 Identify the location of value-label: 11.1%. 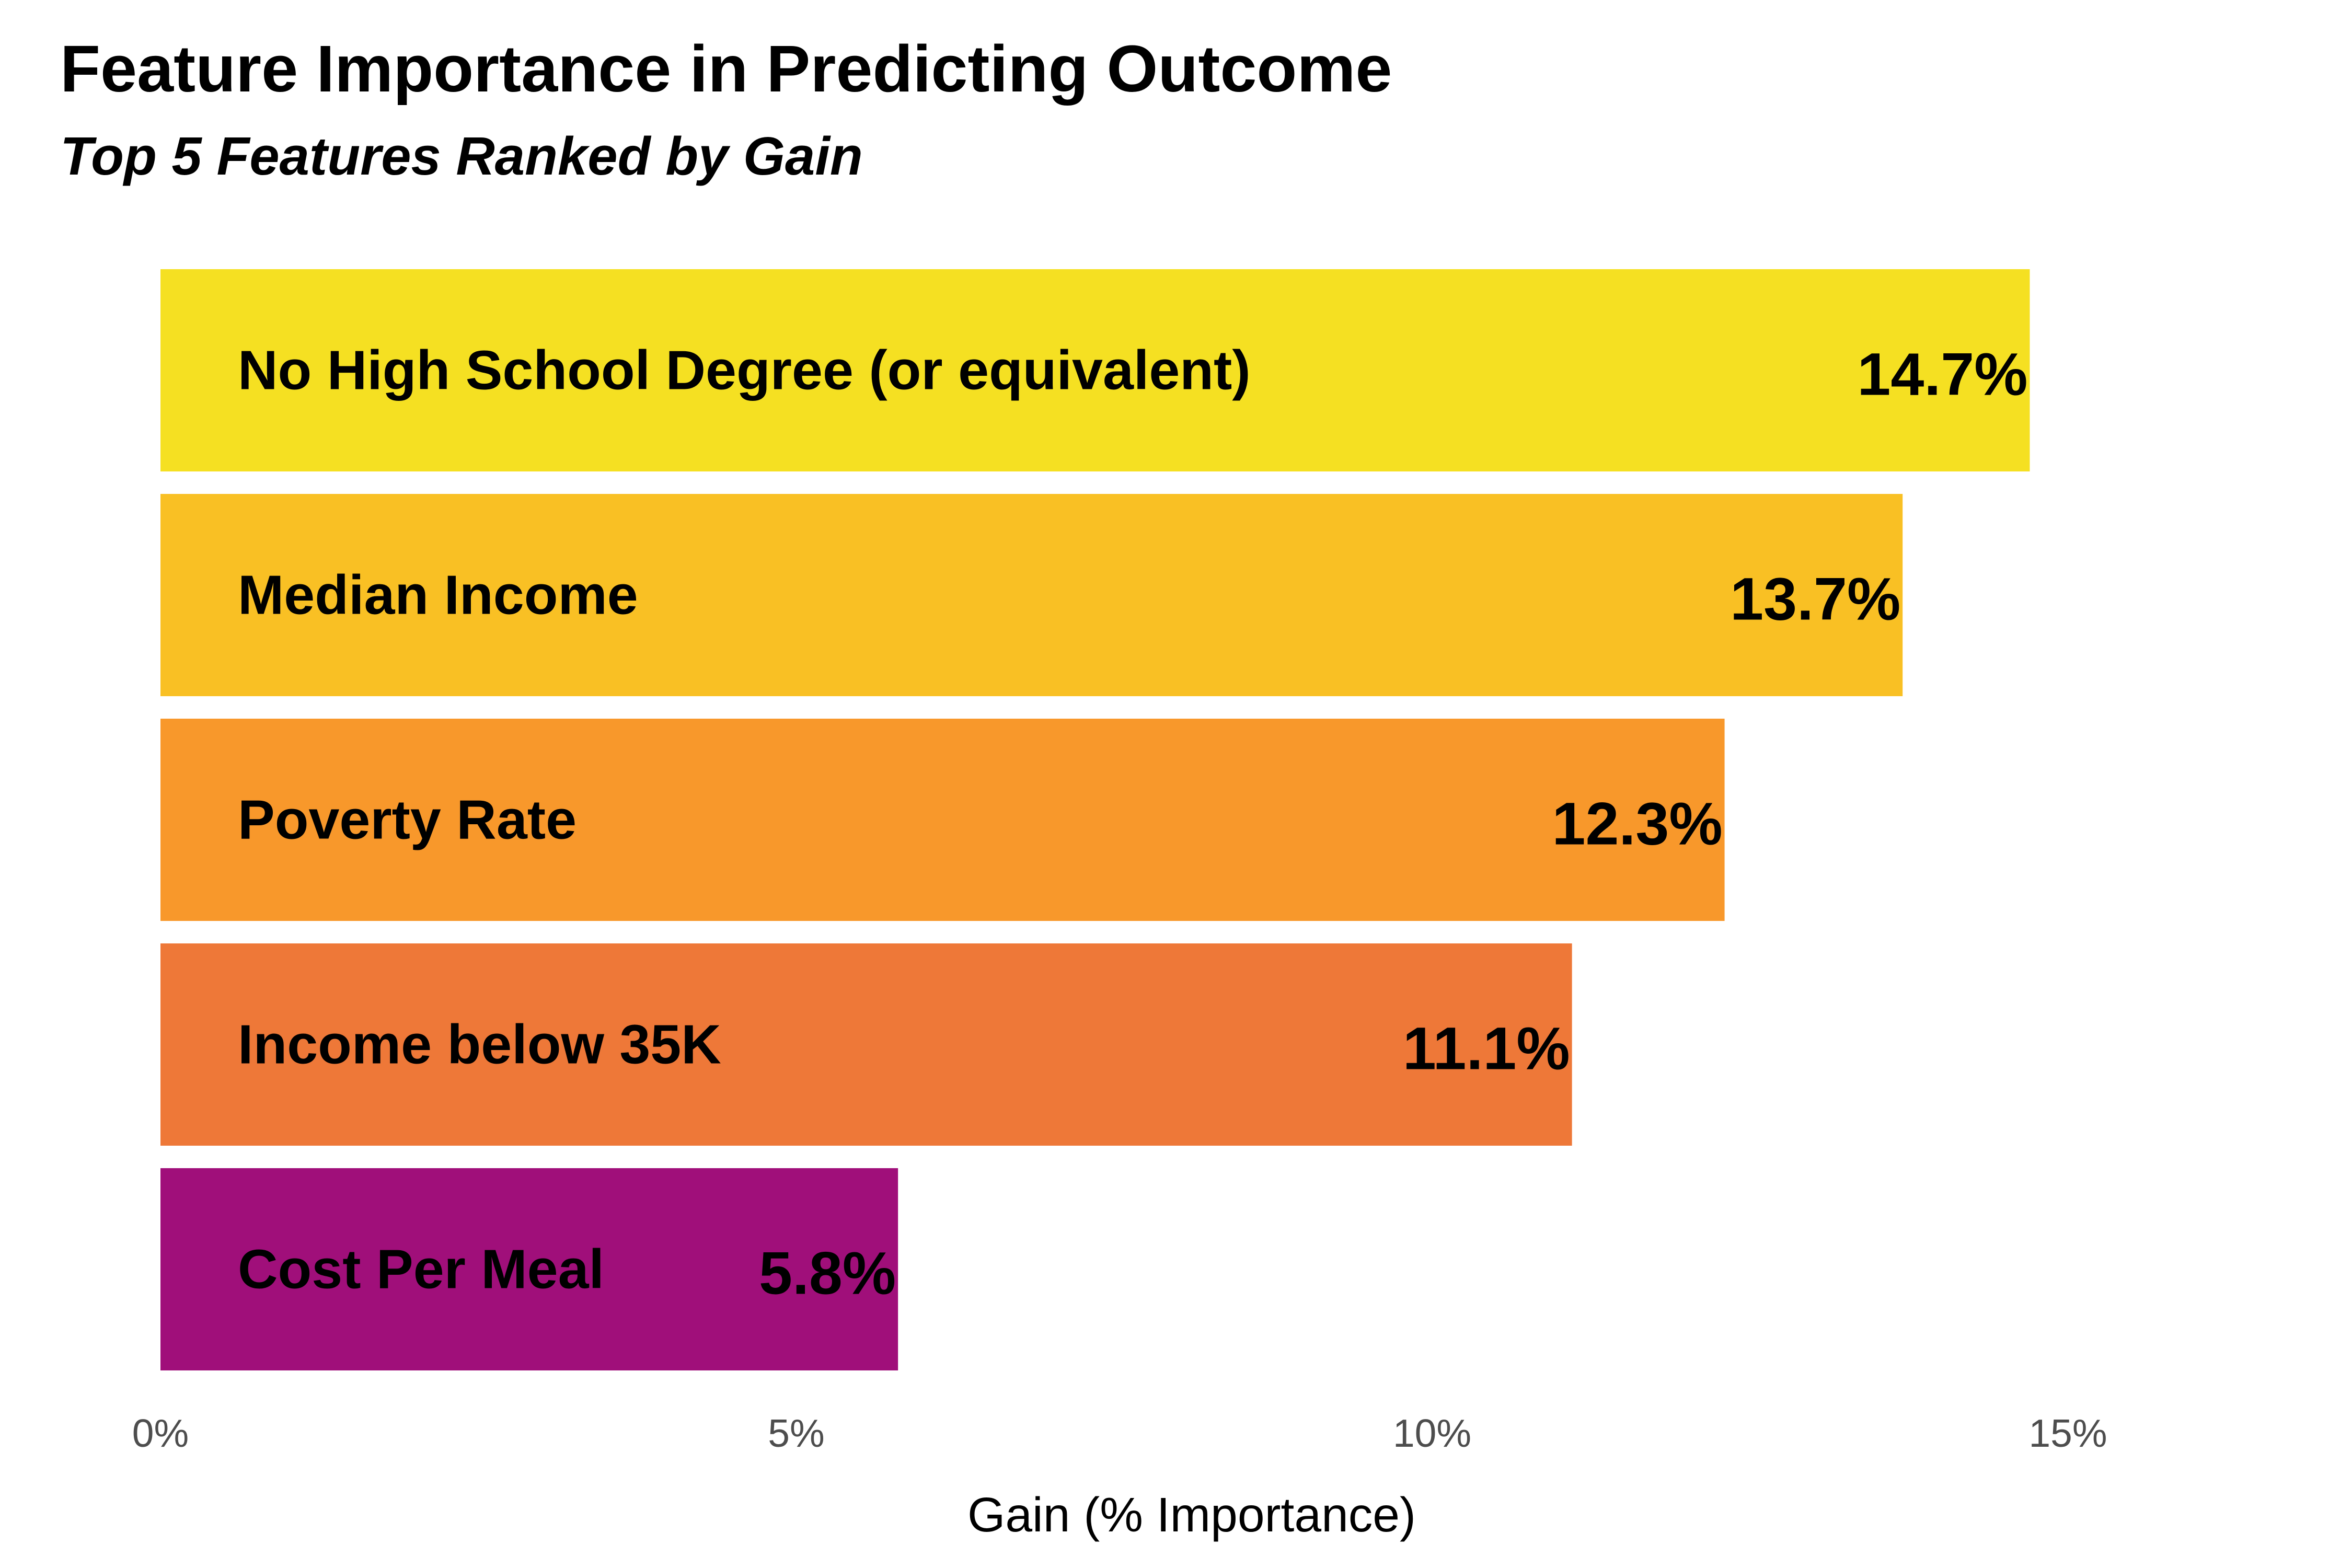
(1486, 1049).